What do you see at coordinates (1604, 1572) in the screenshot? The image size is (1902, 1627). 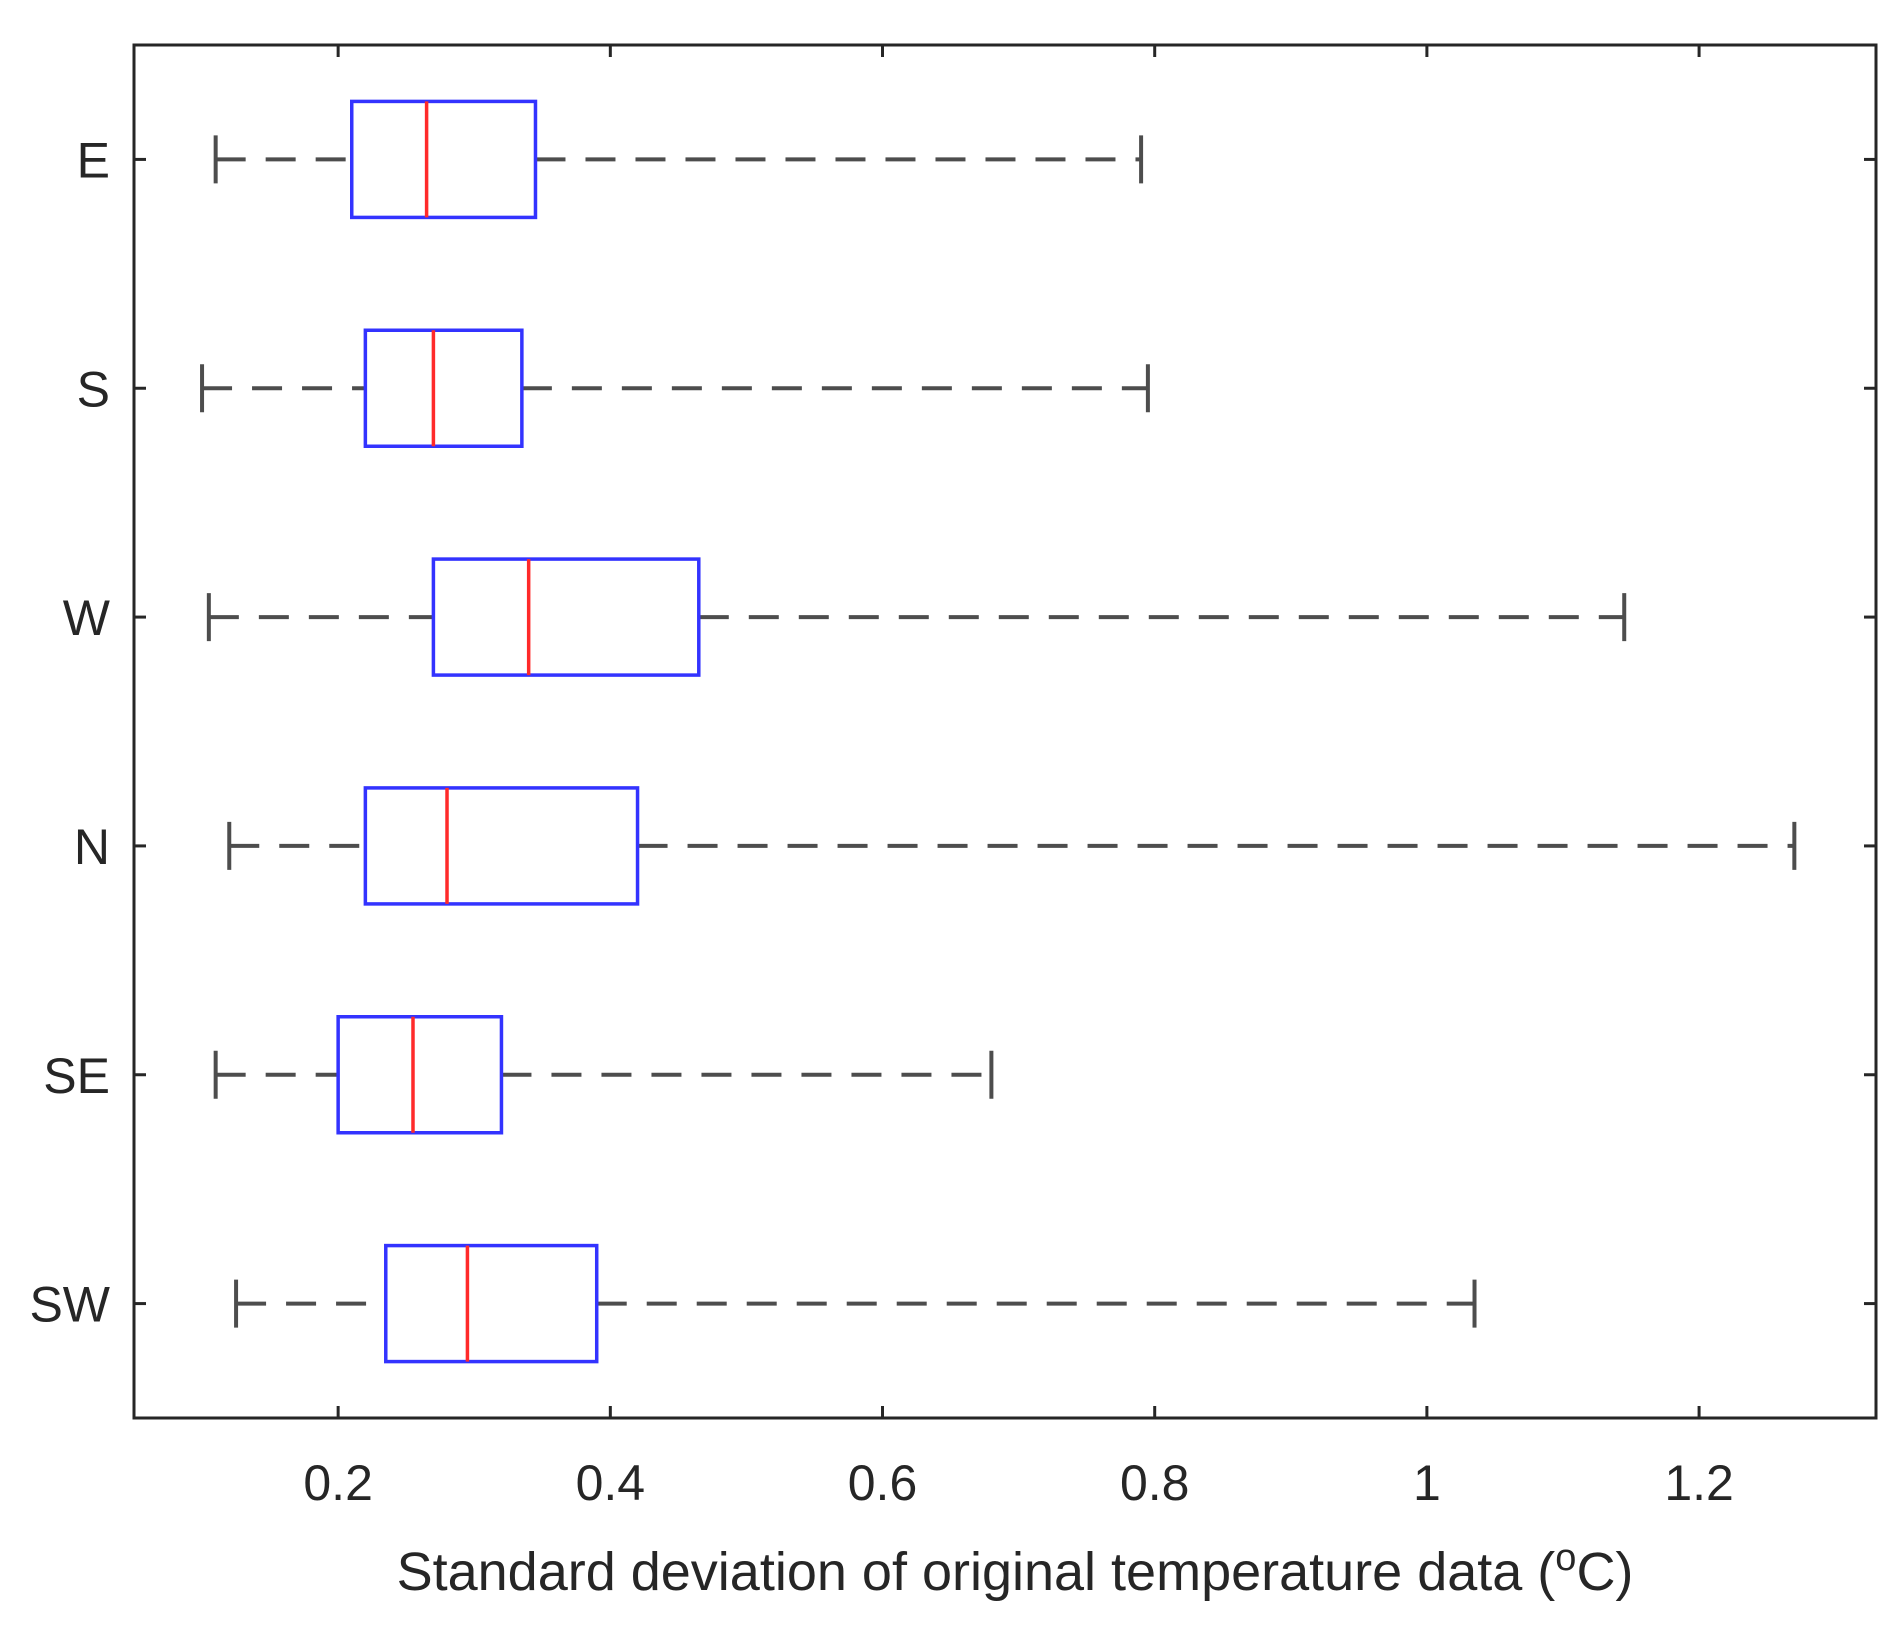 I see `x-axis-label-unit: C)` at bounding box center [1604, 1572].